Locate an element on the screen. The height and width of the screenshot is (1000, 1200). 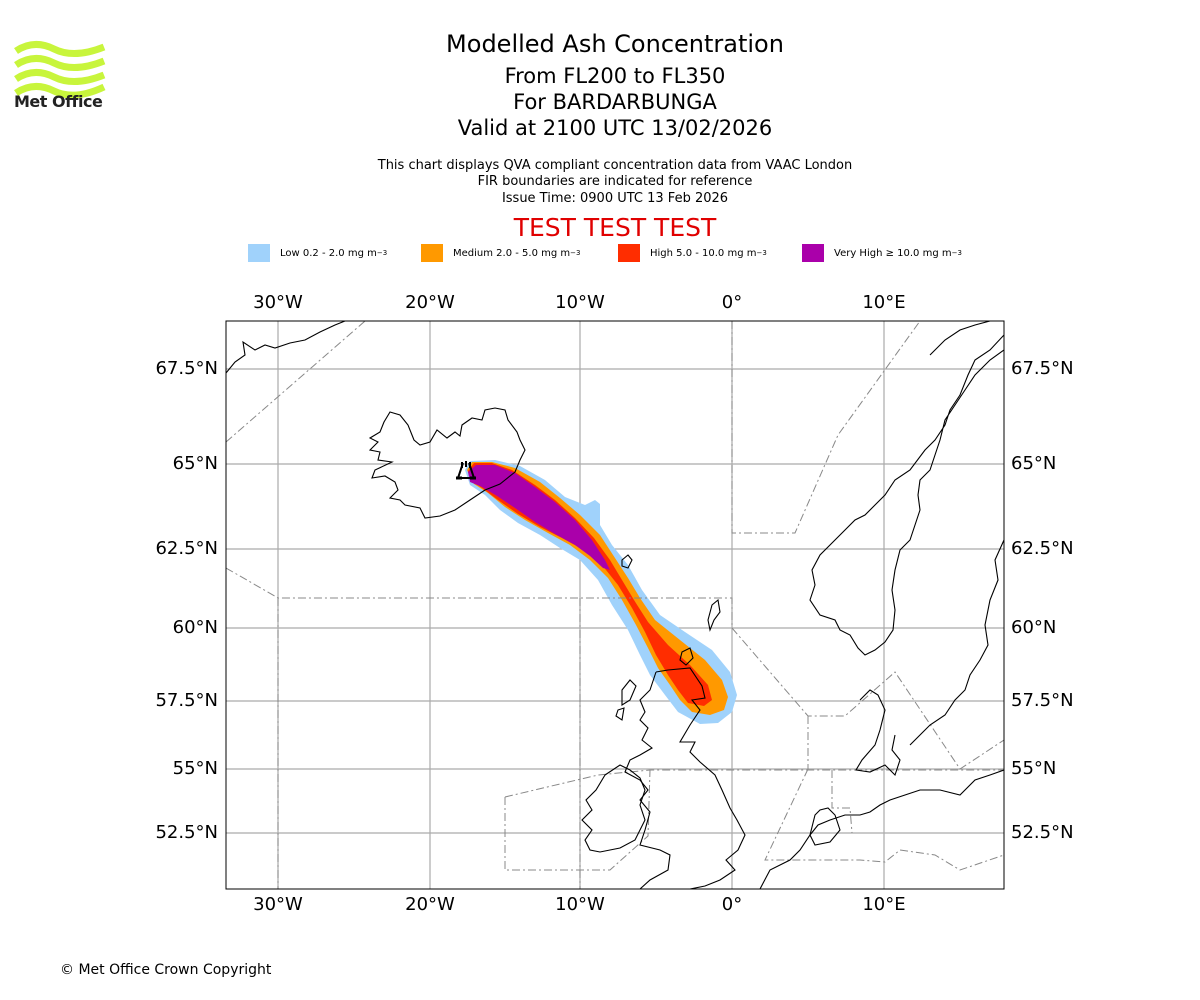
lon-tick-label-bottom: 0° is located at coordinates (732, 904).